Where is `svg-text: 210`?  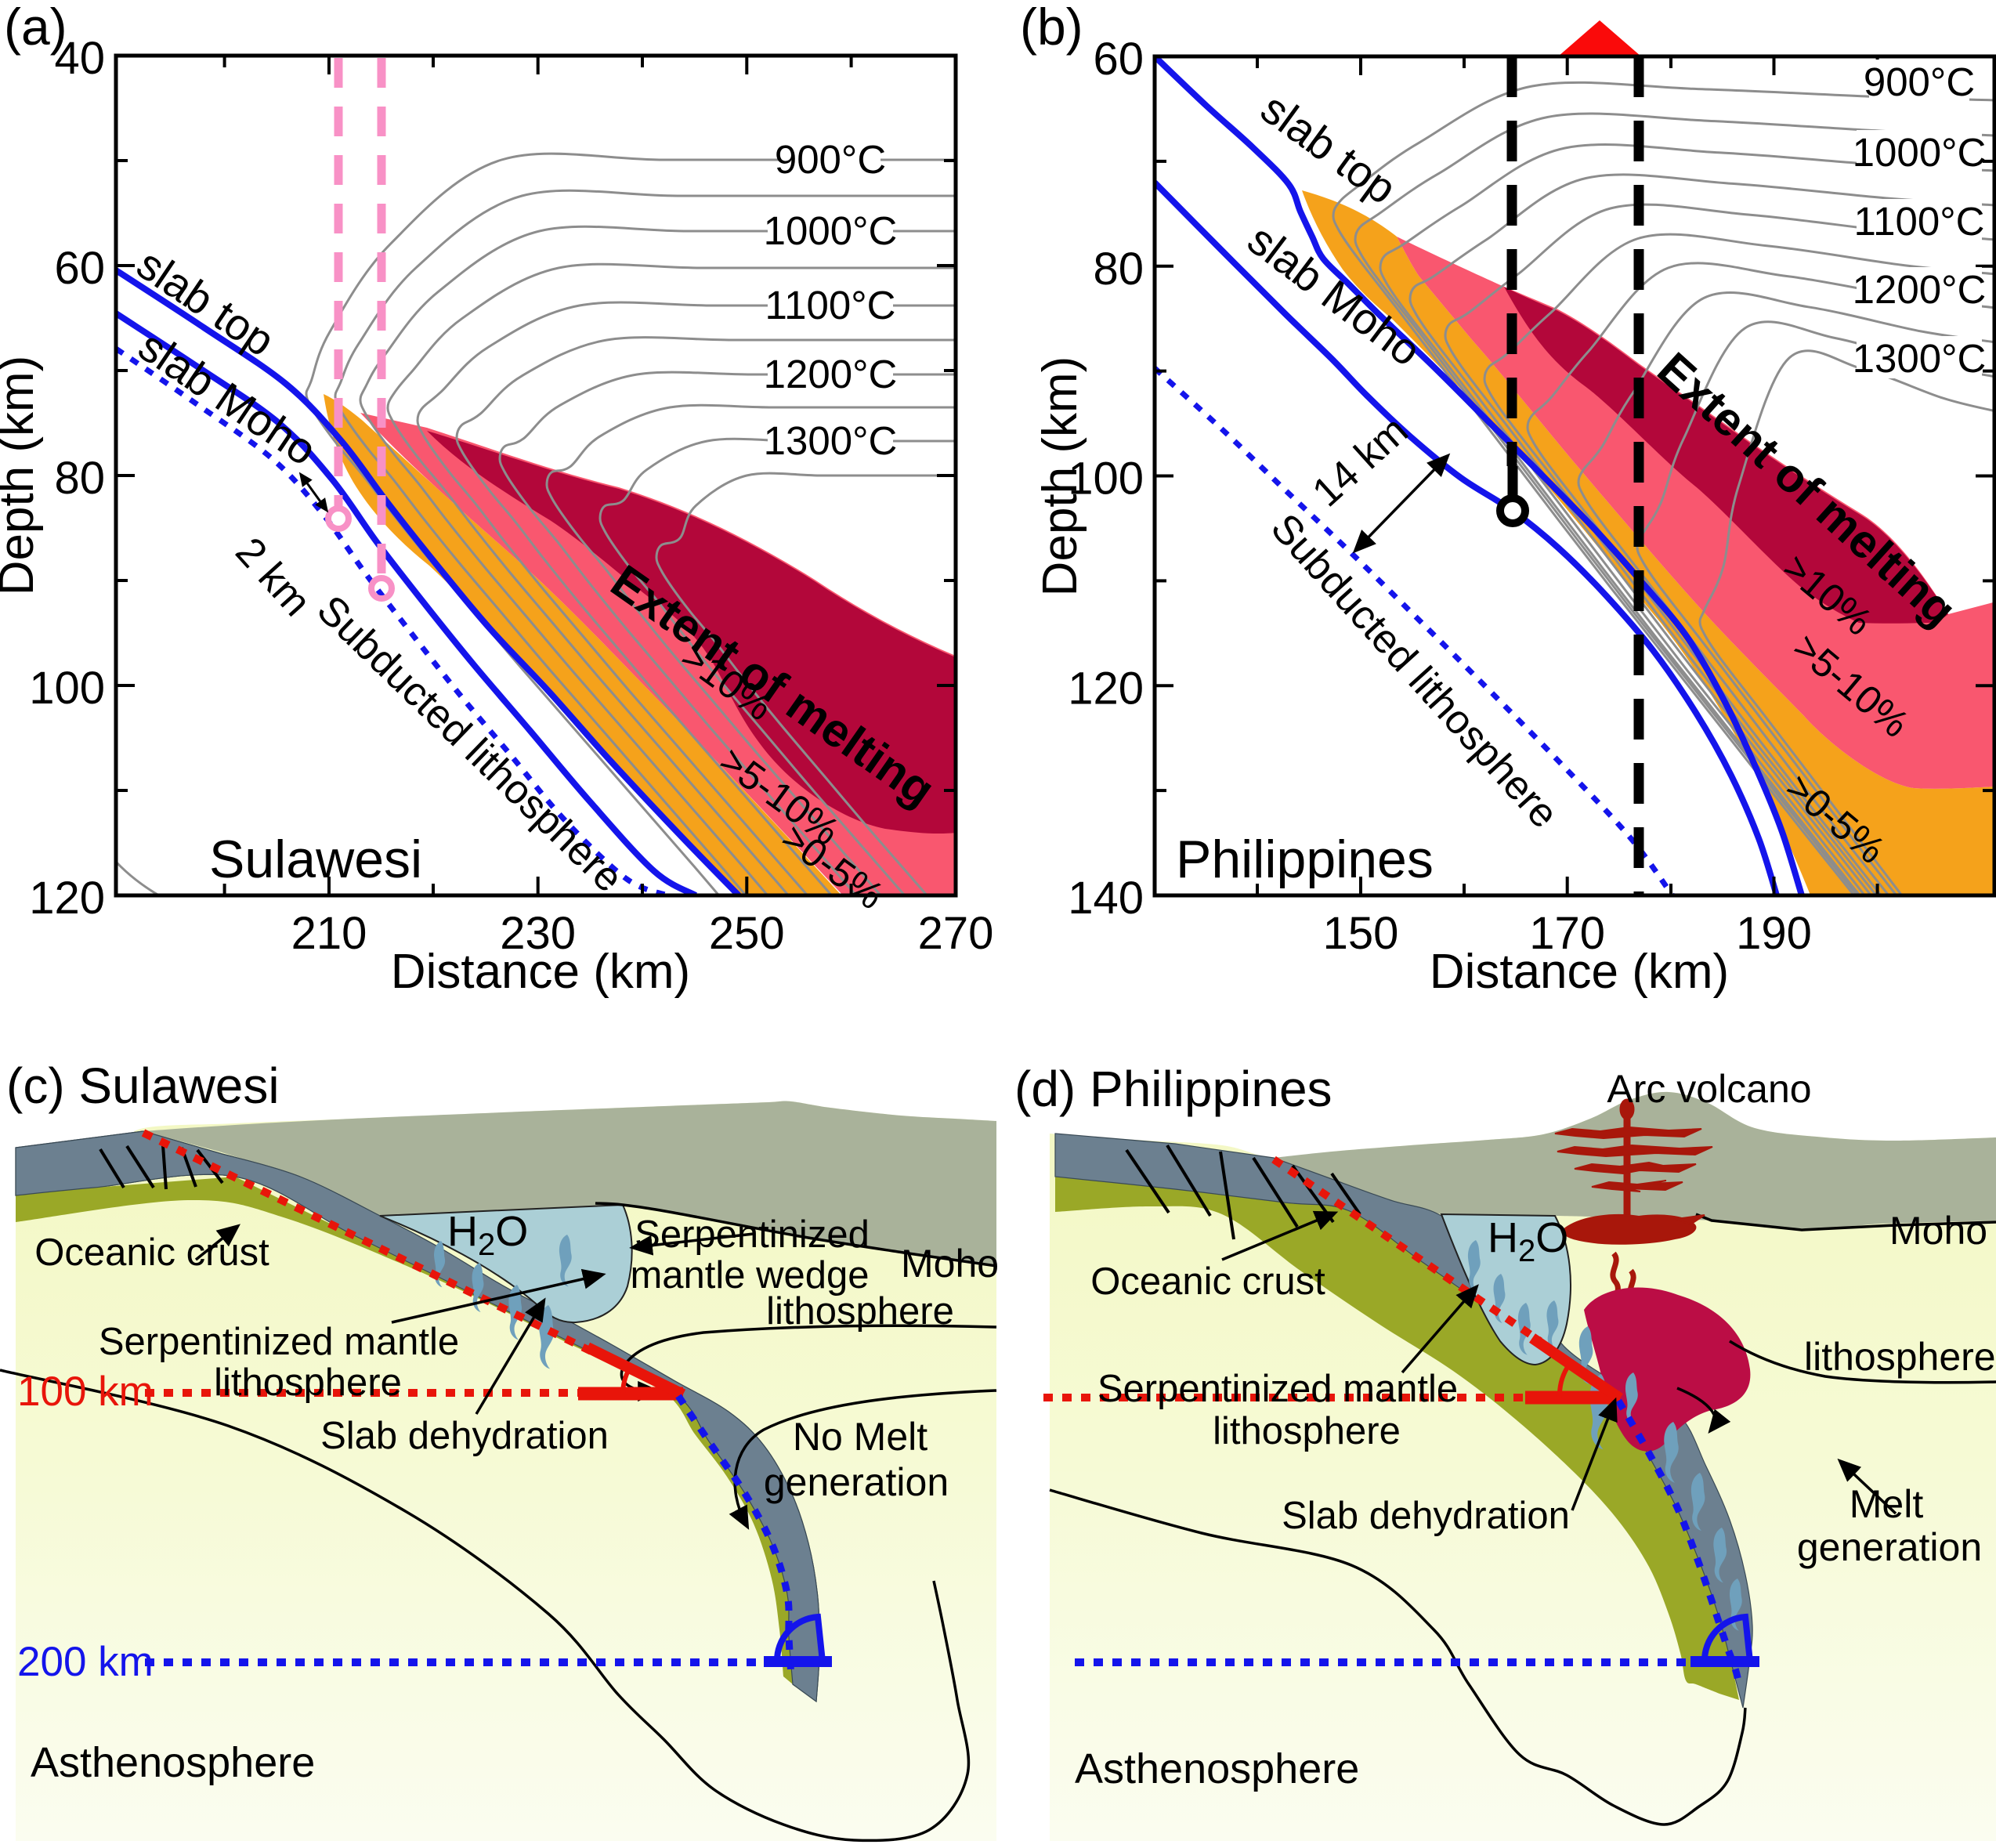
svg-text: 210 is located at coordinates (329, 933).